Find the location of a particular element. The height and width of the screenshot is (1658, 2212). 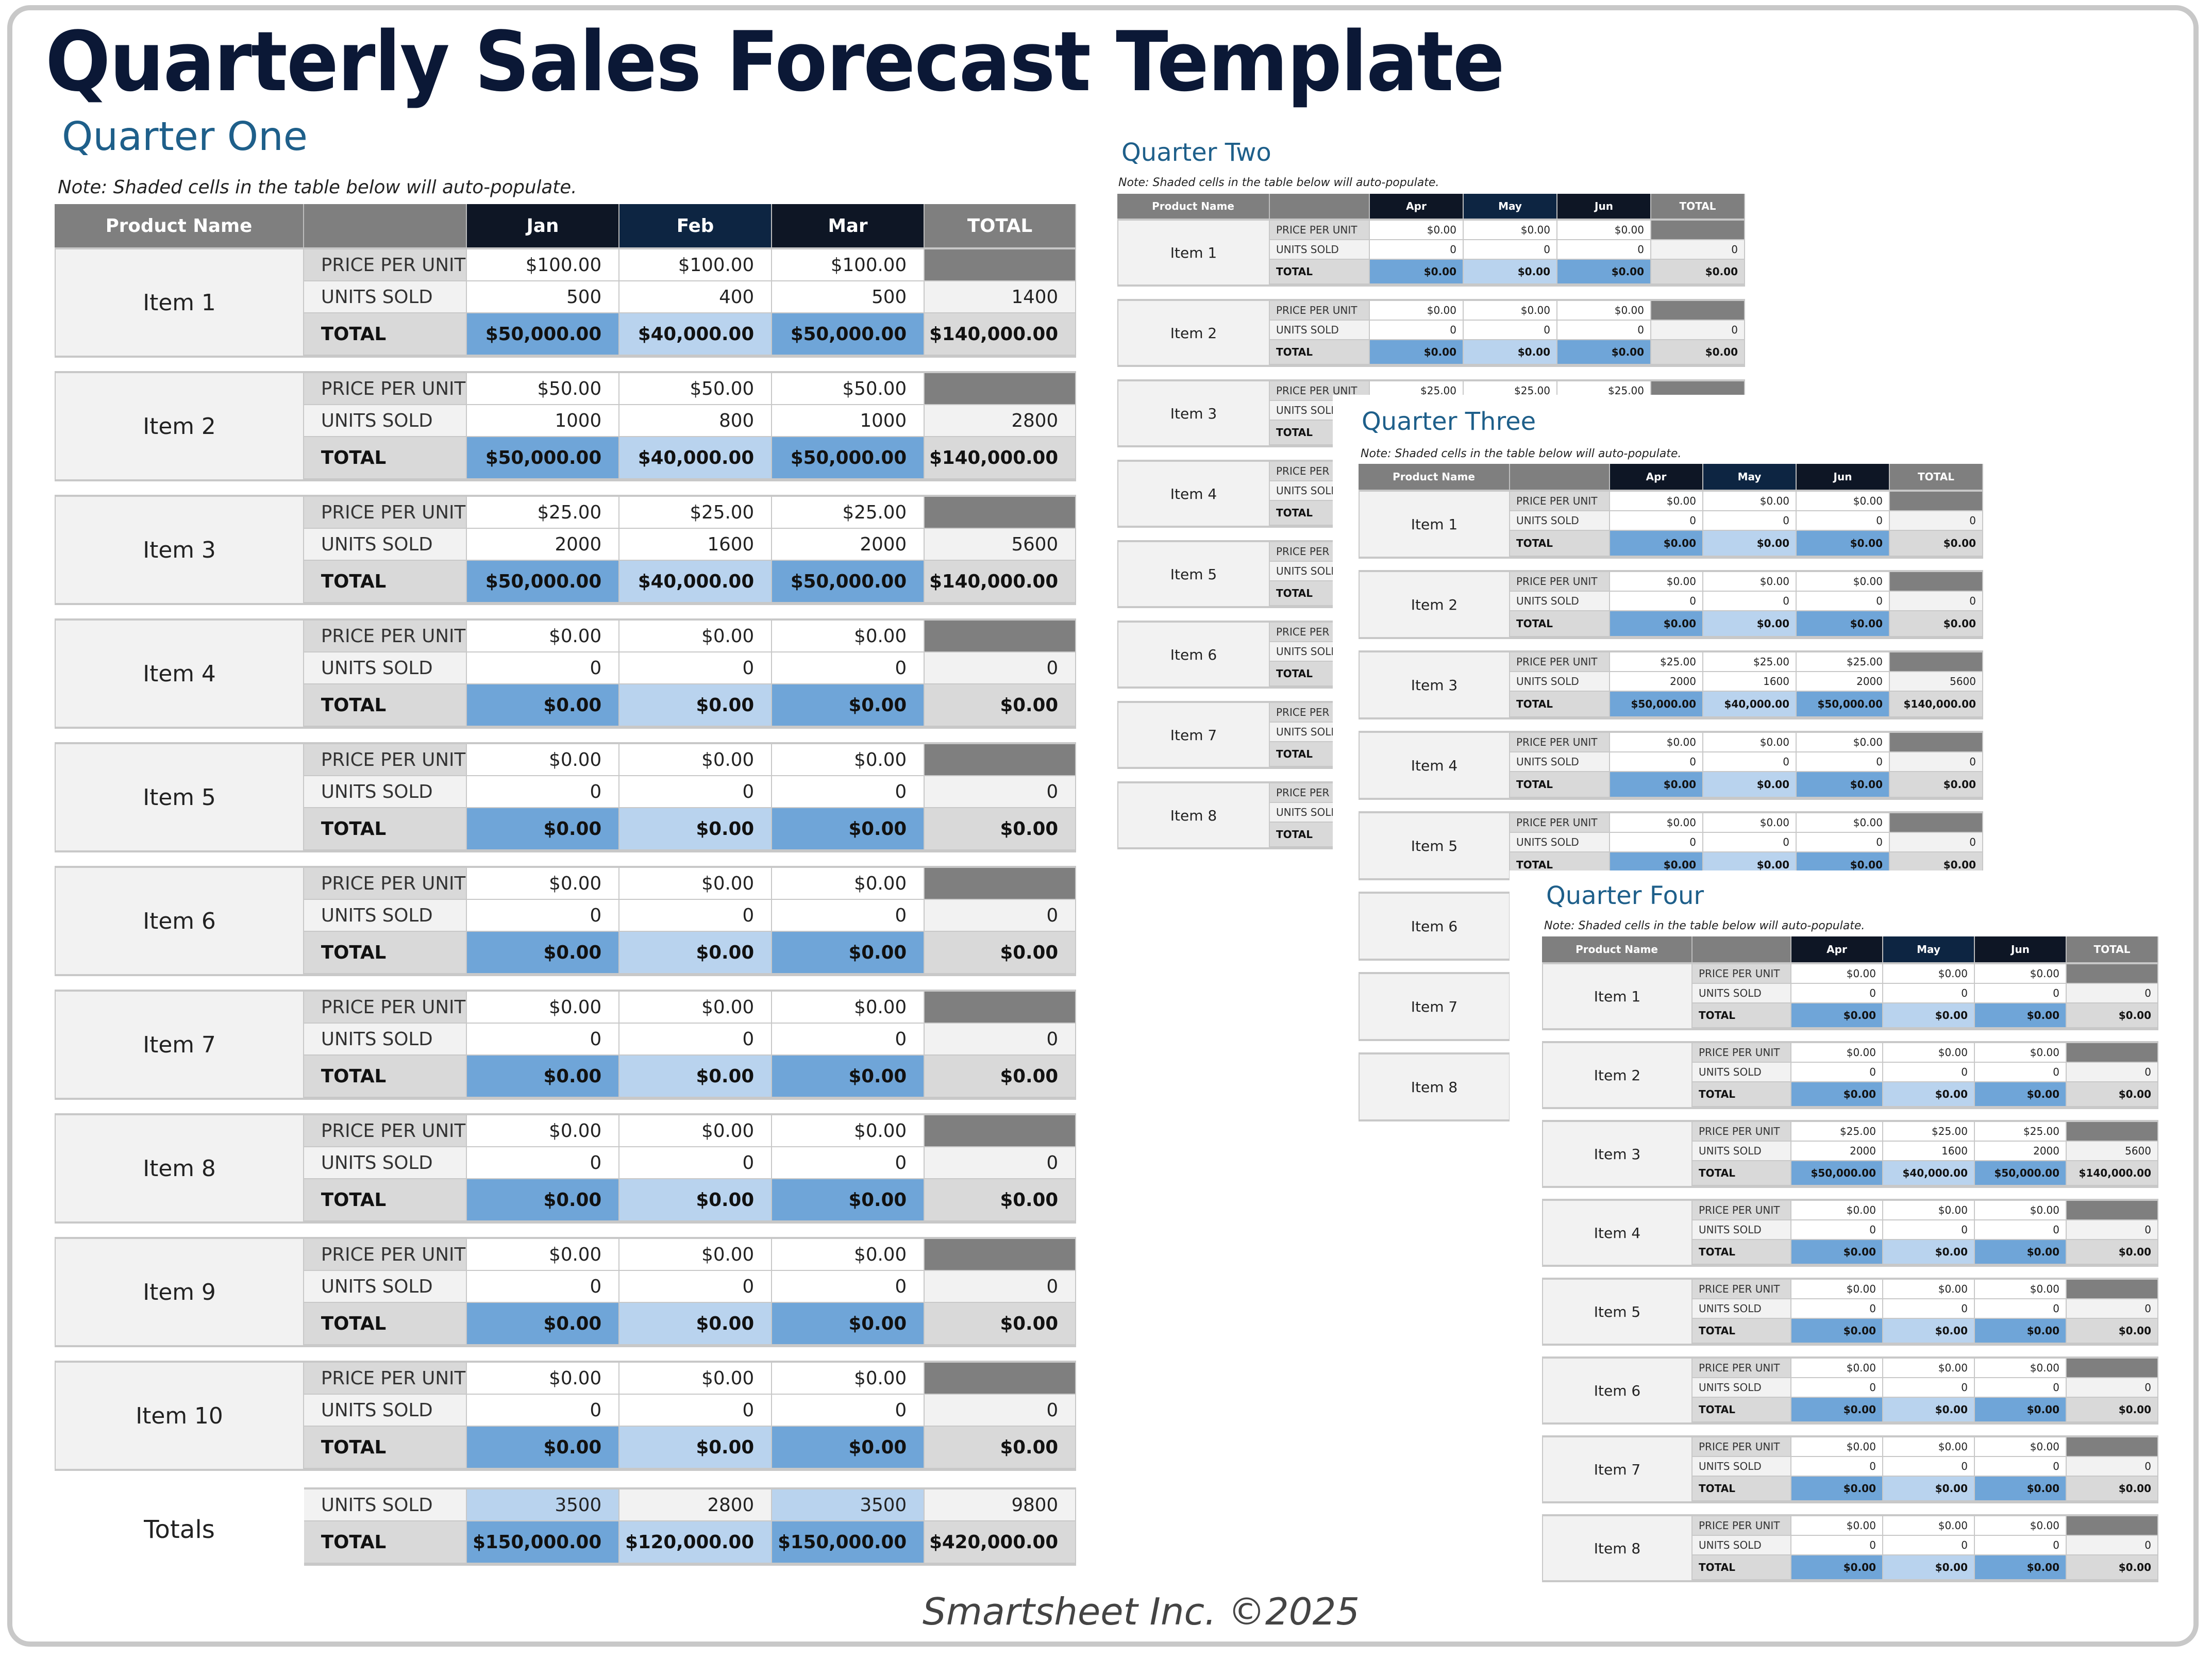

units-input: 500 is located at coordinates (543, 297).